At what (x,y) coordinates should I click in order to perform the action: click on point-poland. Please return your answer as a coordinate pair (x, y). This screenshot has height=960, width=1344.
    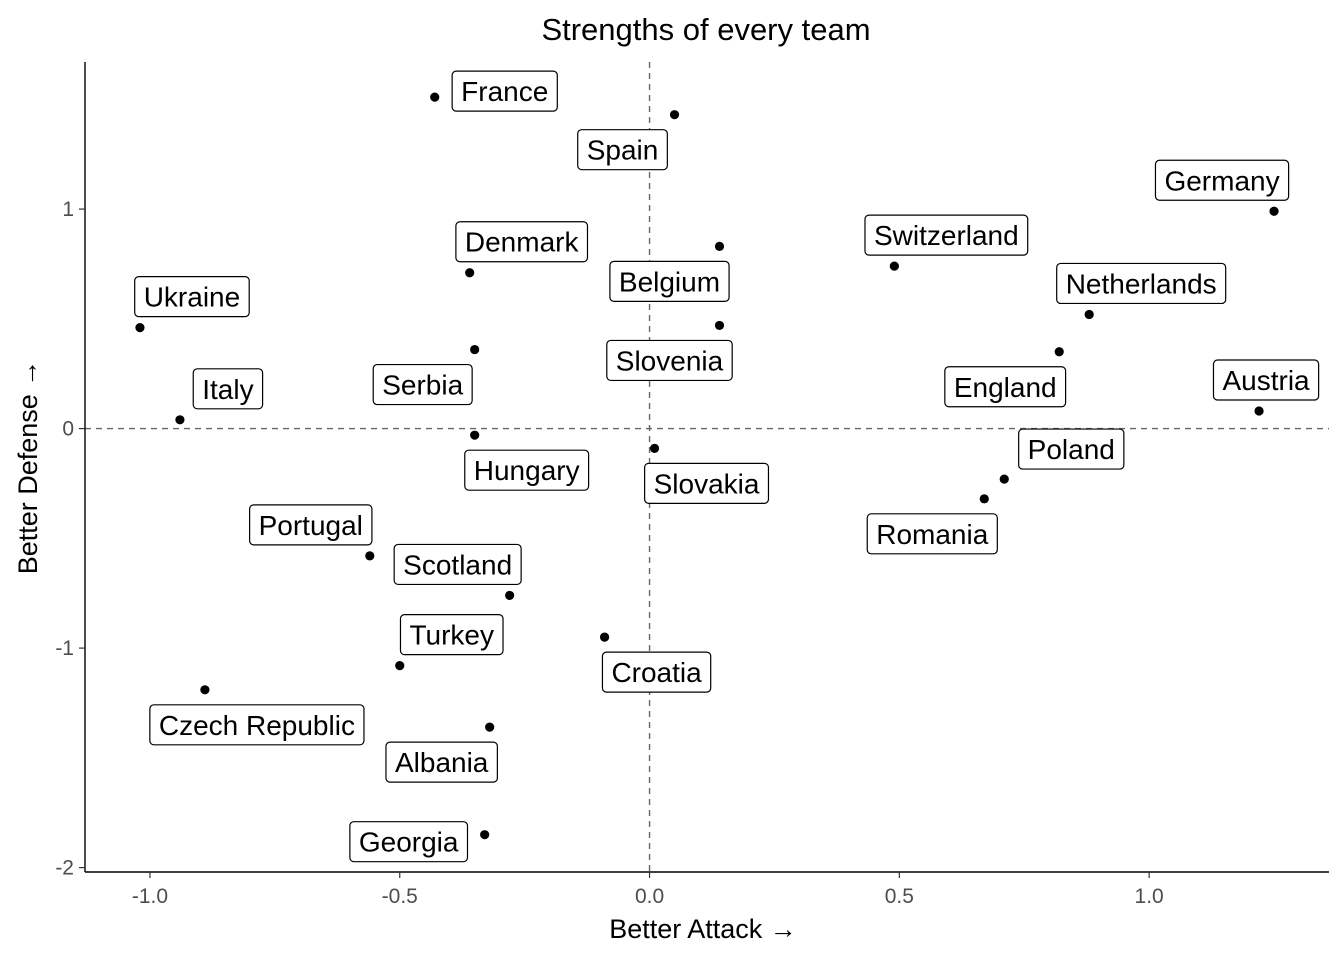
    Looking at the image, I should click on (1004, 479).